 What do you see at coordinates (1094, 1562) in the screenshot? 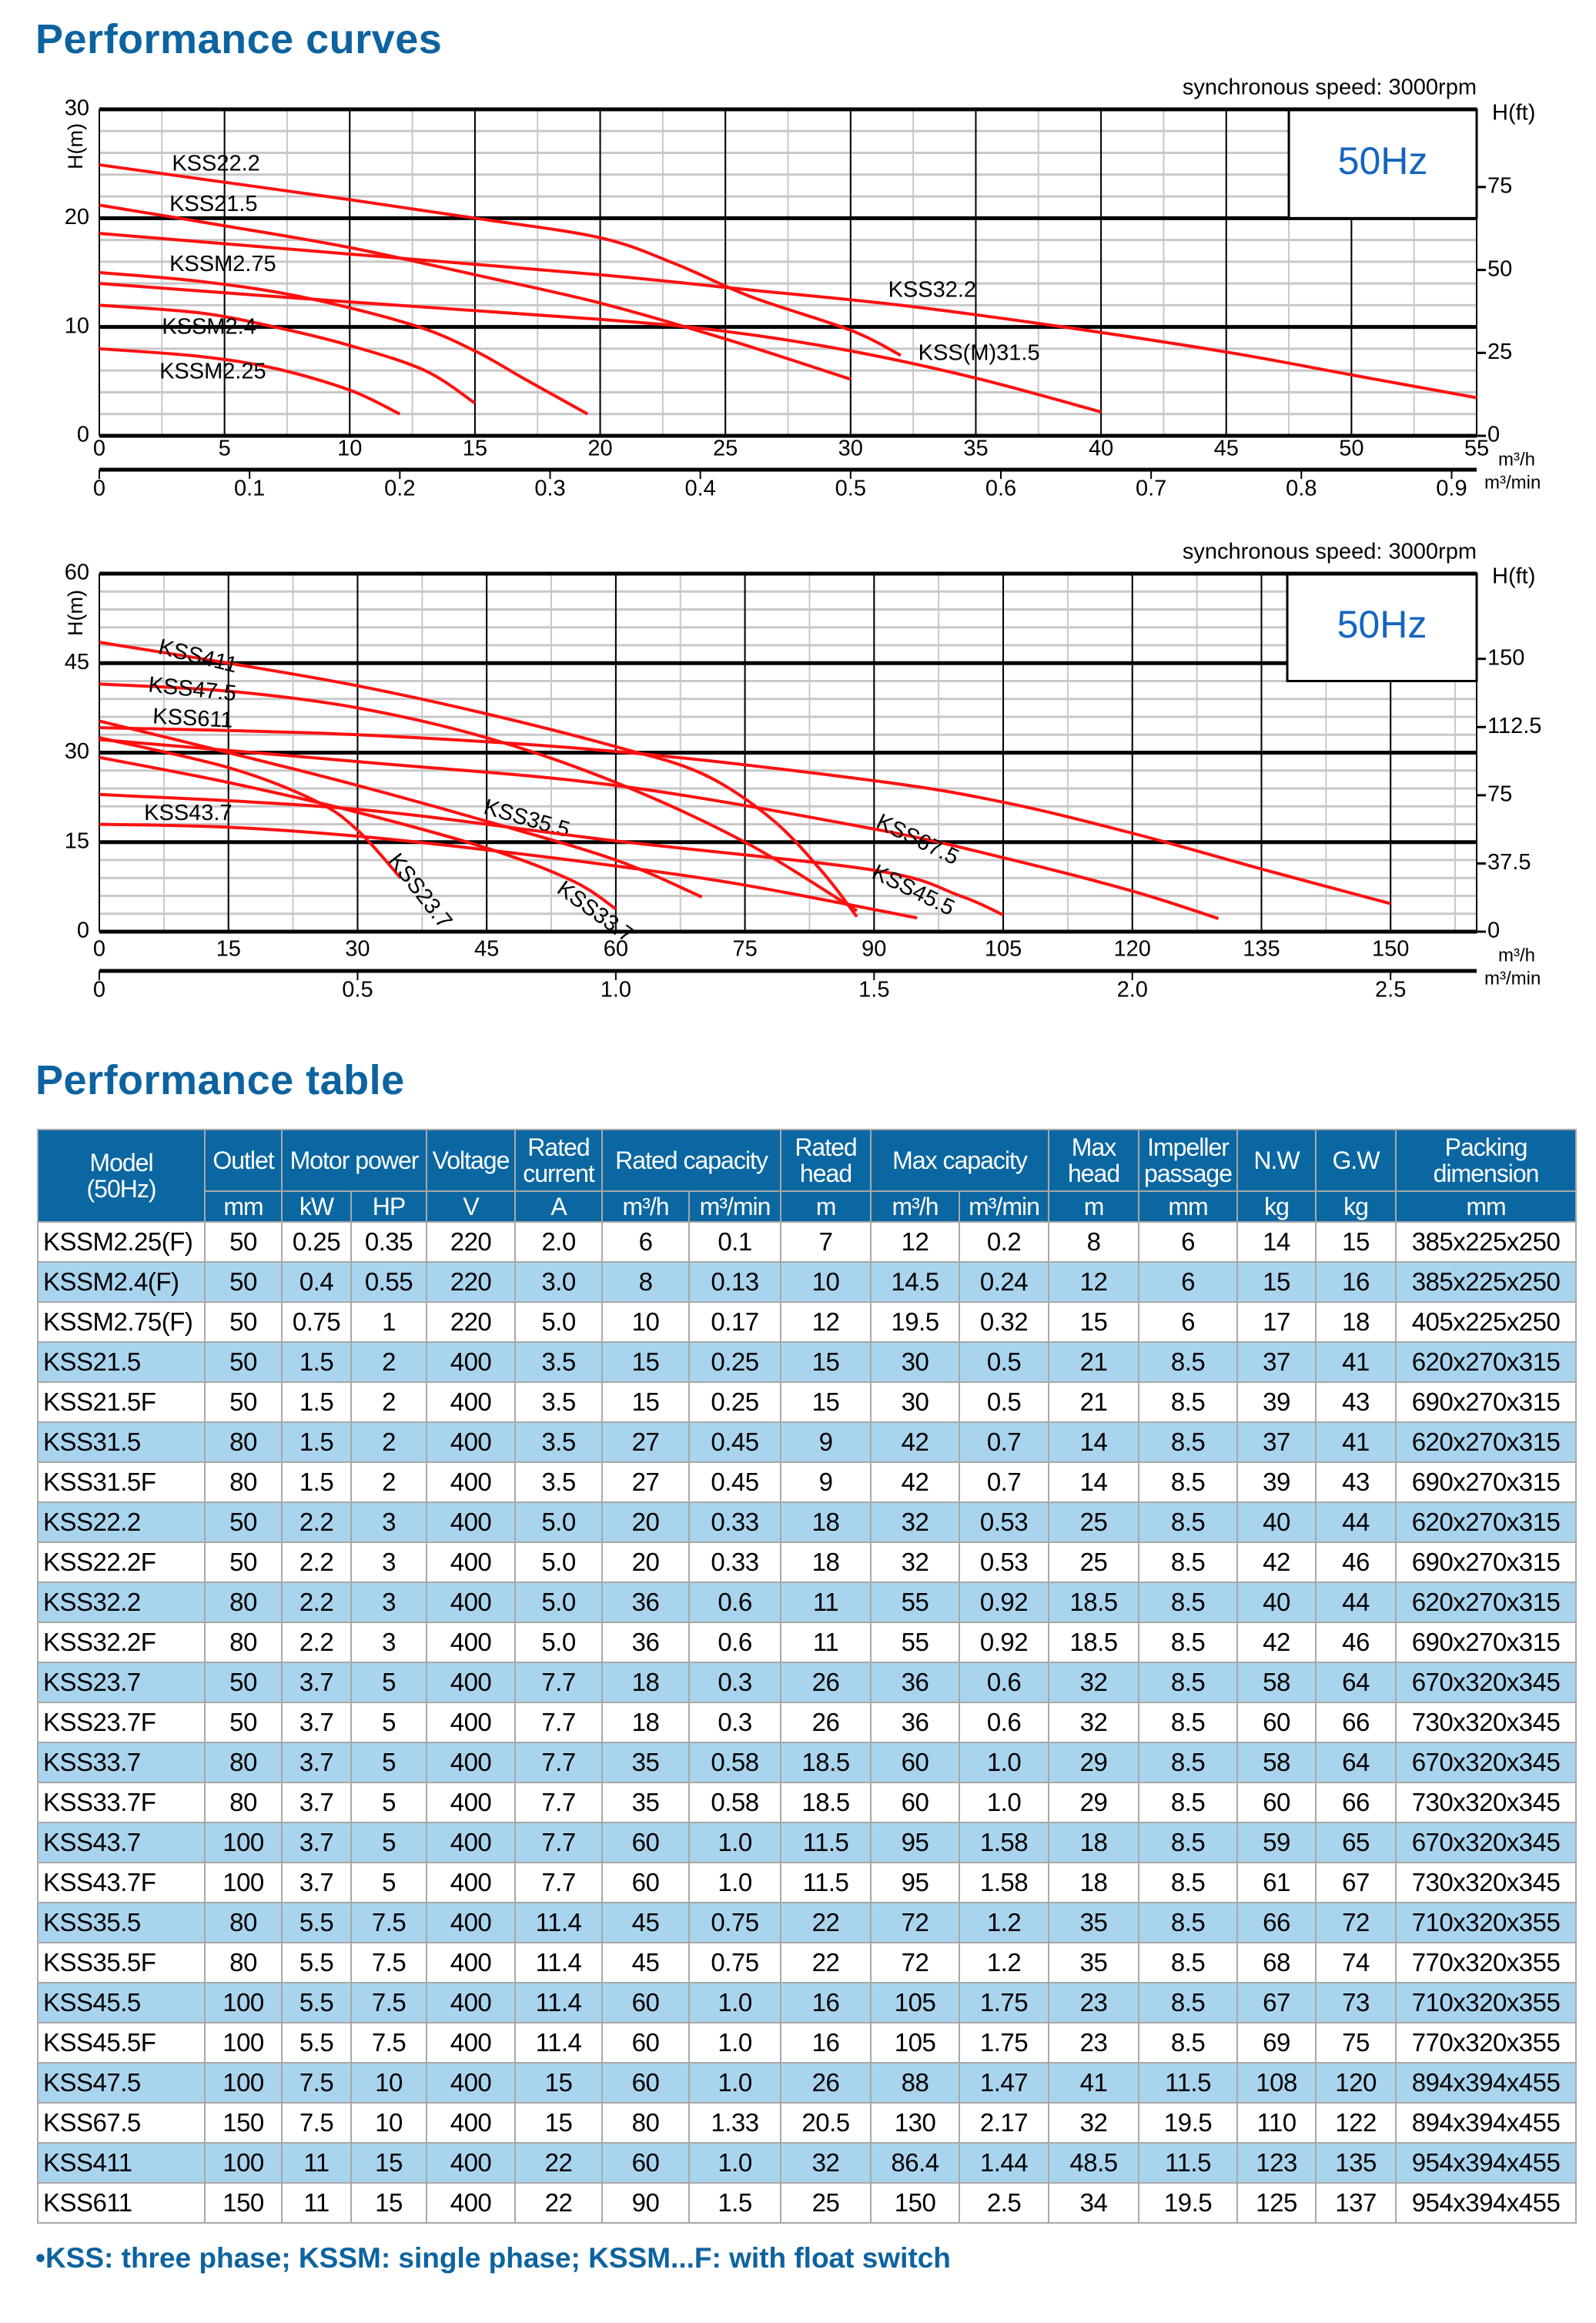
I see `table-cell: 25` at bounding box center [1094, 1562].